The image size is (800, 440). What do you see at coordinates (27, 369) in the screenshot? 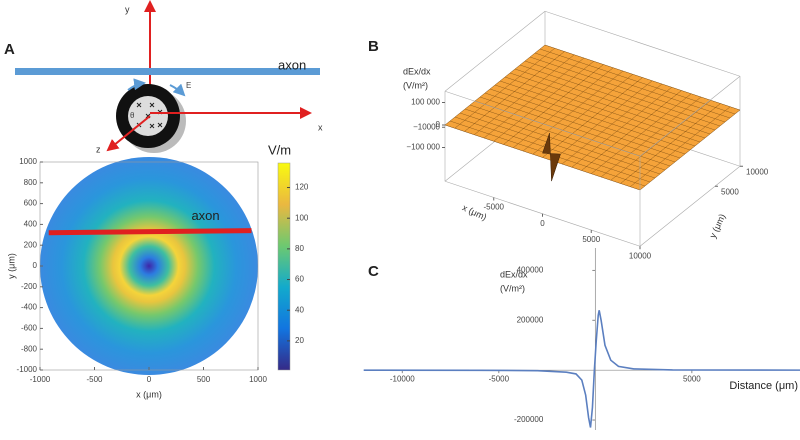
I see `y-tick-label: -1000` at bounding box center [27, 369].